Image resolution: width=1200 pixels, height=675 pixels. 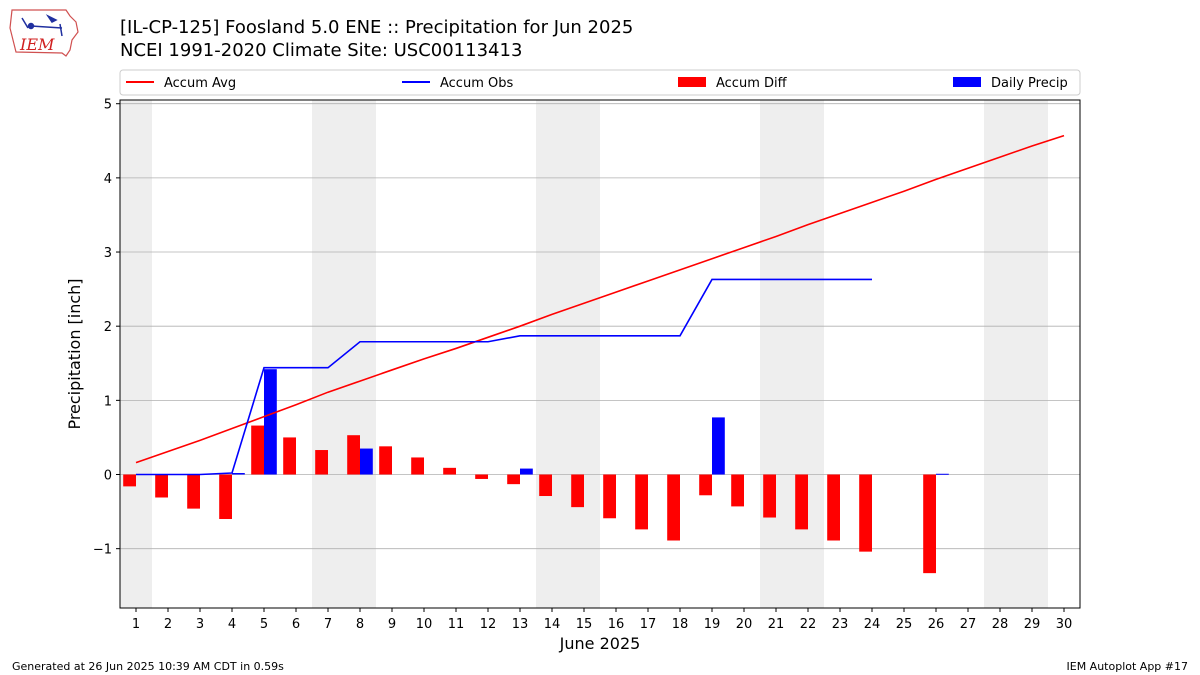 I want to click on x-tick-label: 17, so click(x=648, y=624).